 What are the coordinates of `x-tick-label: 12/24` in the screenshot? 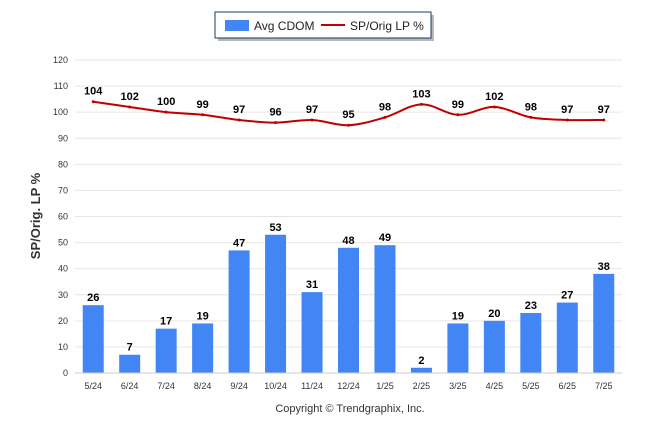 It's located at (348, 386).